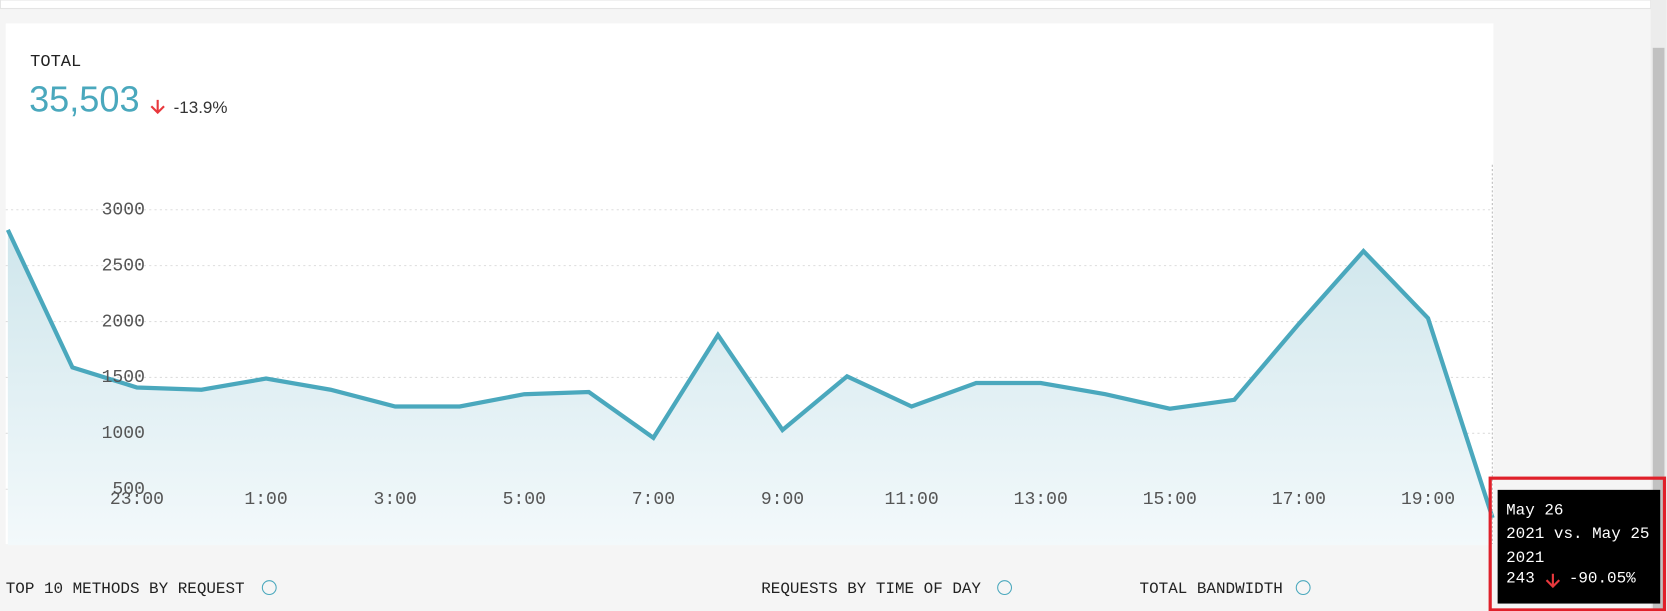  I want to click on x-tick-label: 17:00, so click(1299, 500).